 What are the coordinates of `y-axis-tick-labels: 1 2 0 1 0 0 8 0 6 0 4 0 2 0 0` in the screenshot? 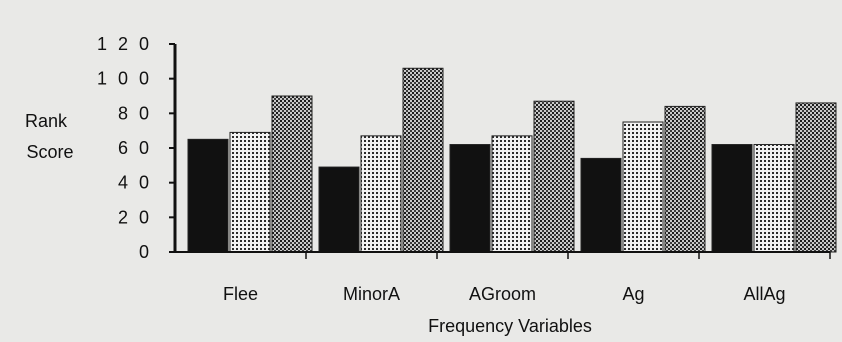 It's located at (124, 148).